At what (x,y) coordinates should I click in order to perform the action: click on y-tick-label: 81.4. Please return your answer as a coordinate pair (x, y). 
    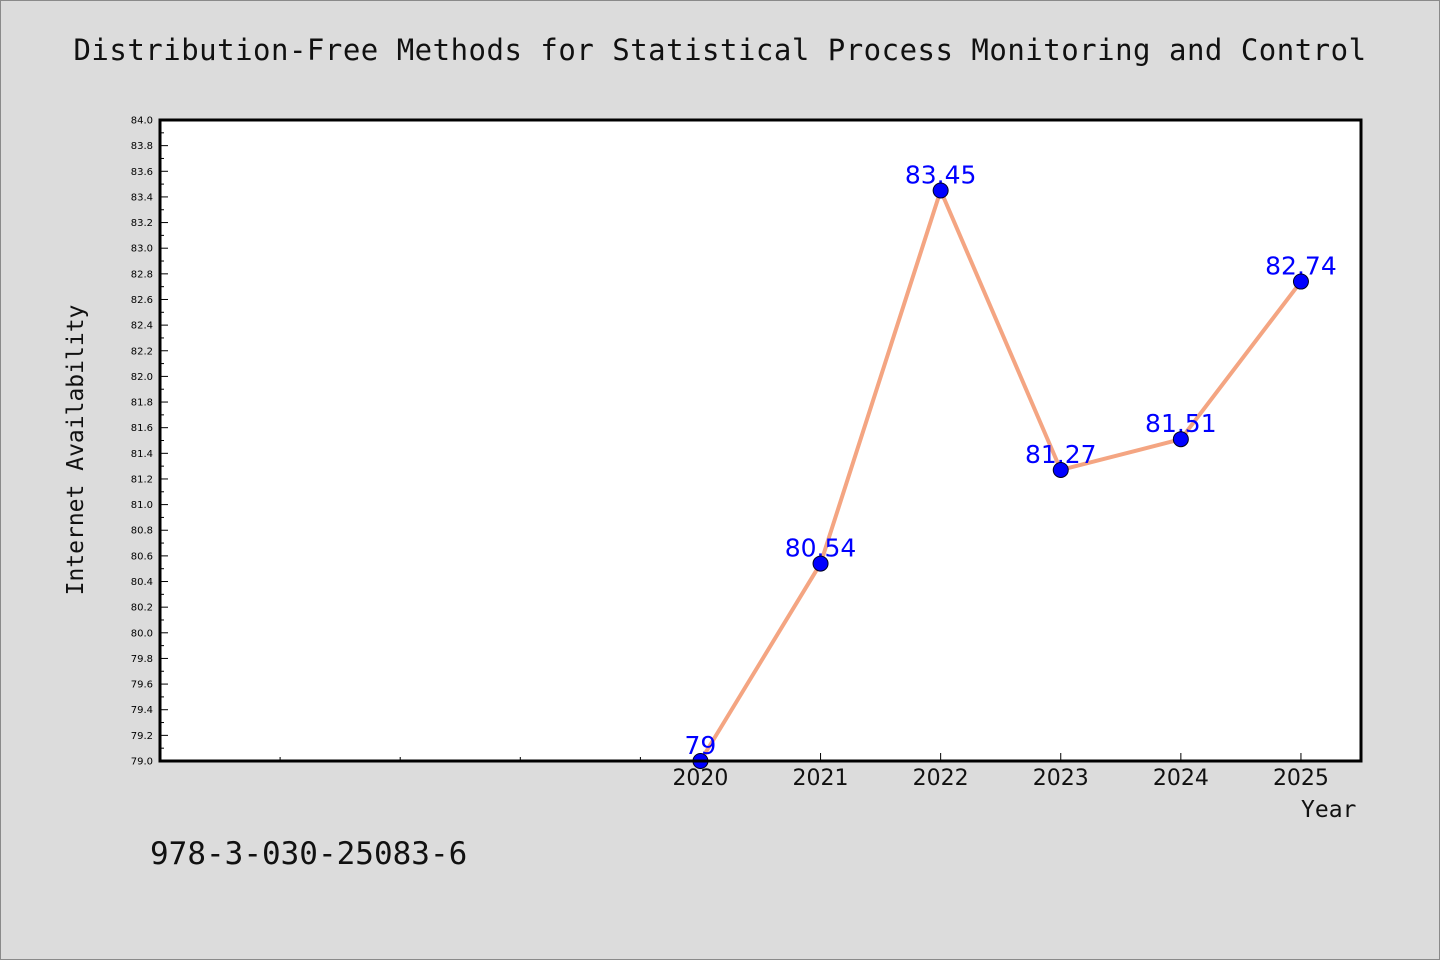
    Looking at the image, I should click on (142, 454).